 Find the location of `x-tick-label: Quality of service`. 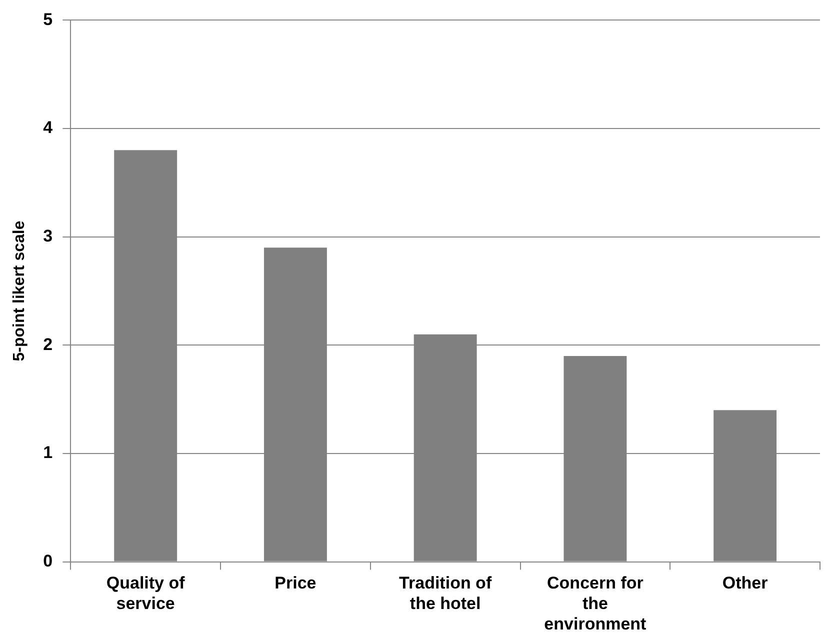

x-tick-label: Quality of service is located at coordinates (146, 594).